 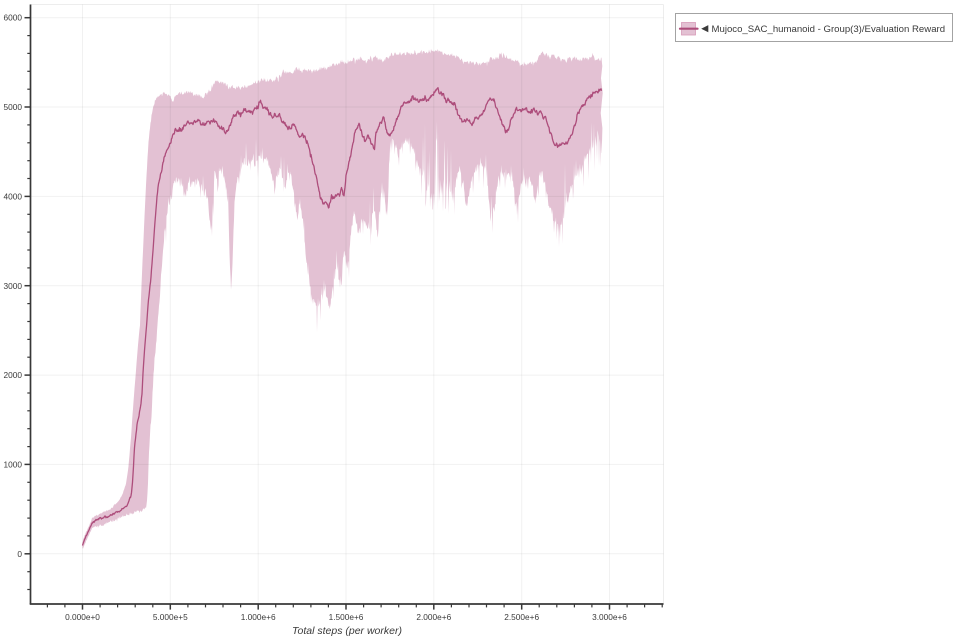 What do you see at coordinates (521, 617) in the screenshot?
I see `svg-text: 2.500e+6` at bounding box center [521, 617].